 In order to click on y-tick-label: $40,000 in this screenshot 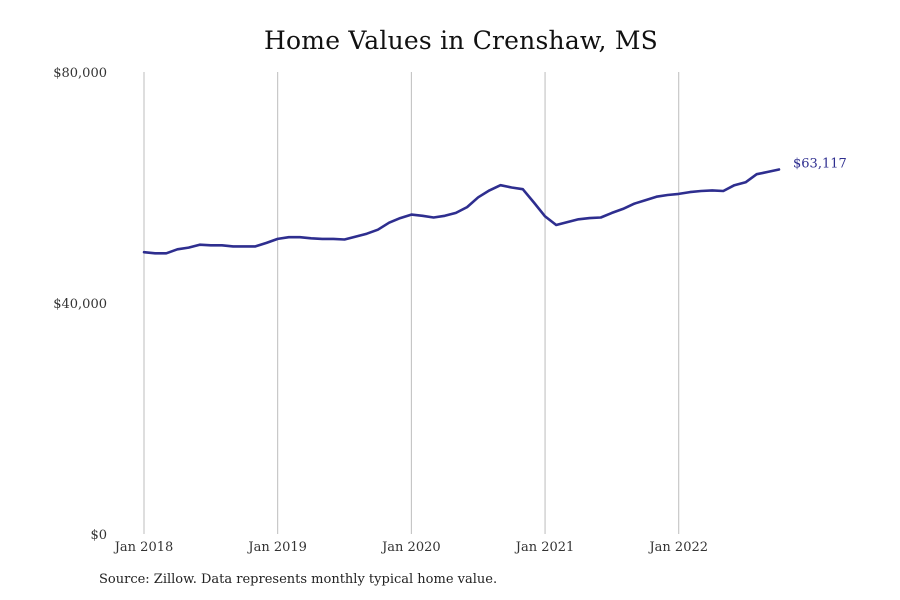, I will do `click(80, 304)`.